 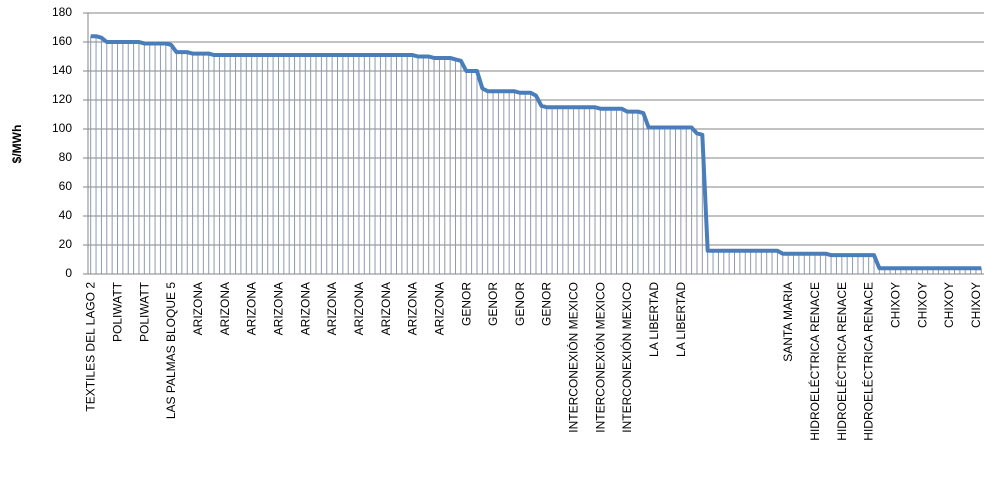 I want to click on y-tick-label: 180, so click(x=62, y=12).